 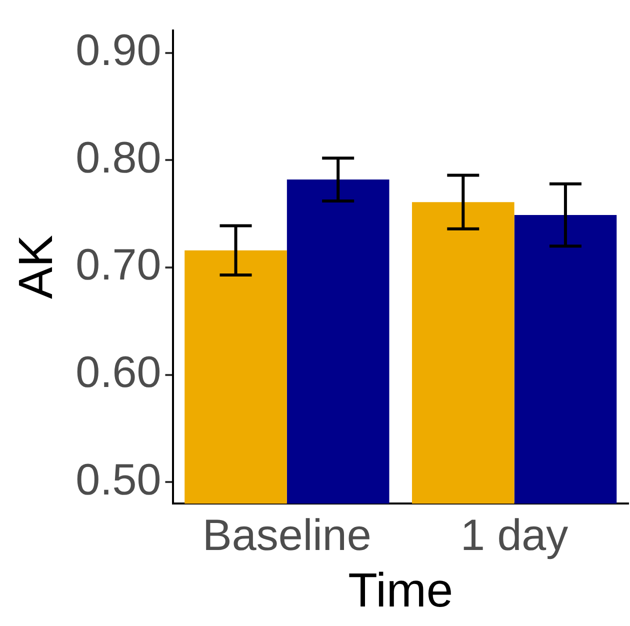 What do you see at coordinates (119, 157) in the screenshot?
I see `y-tick-label: 0.80` at bounding box center [119, 157].